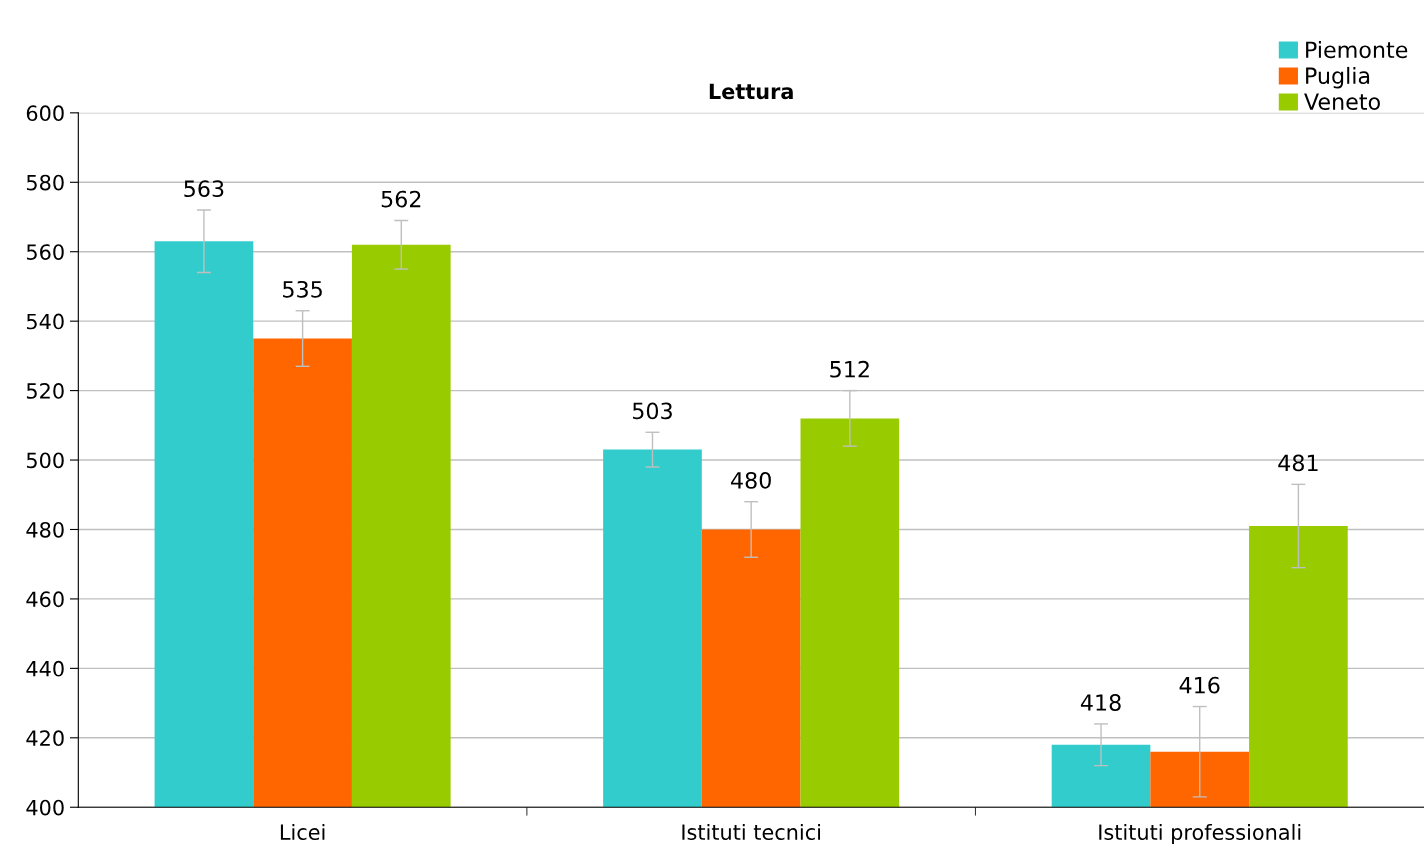 This screenshot has width=1424, height=868. What do you see at coordinates (401, 199) in the screenshot?
I see `data-label: 562` at bounding box center [401, 199].